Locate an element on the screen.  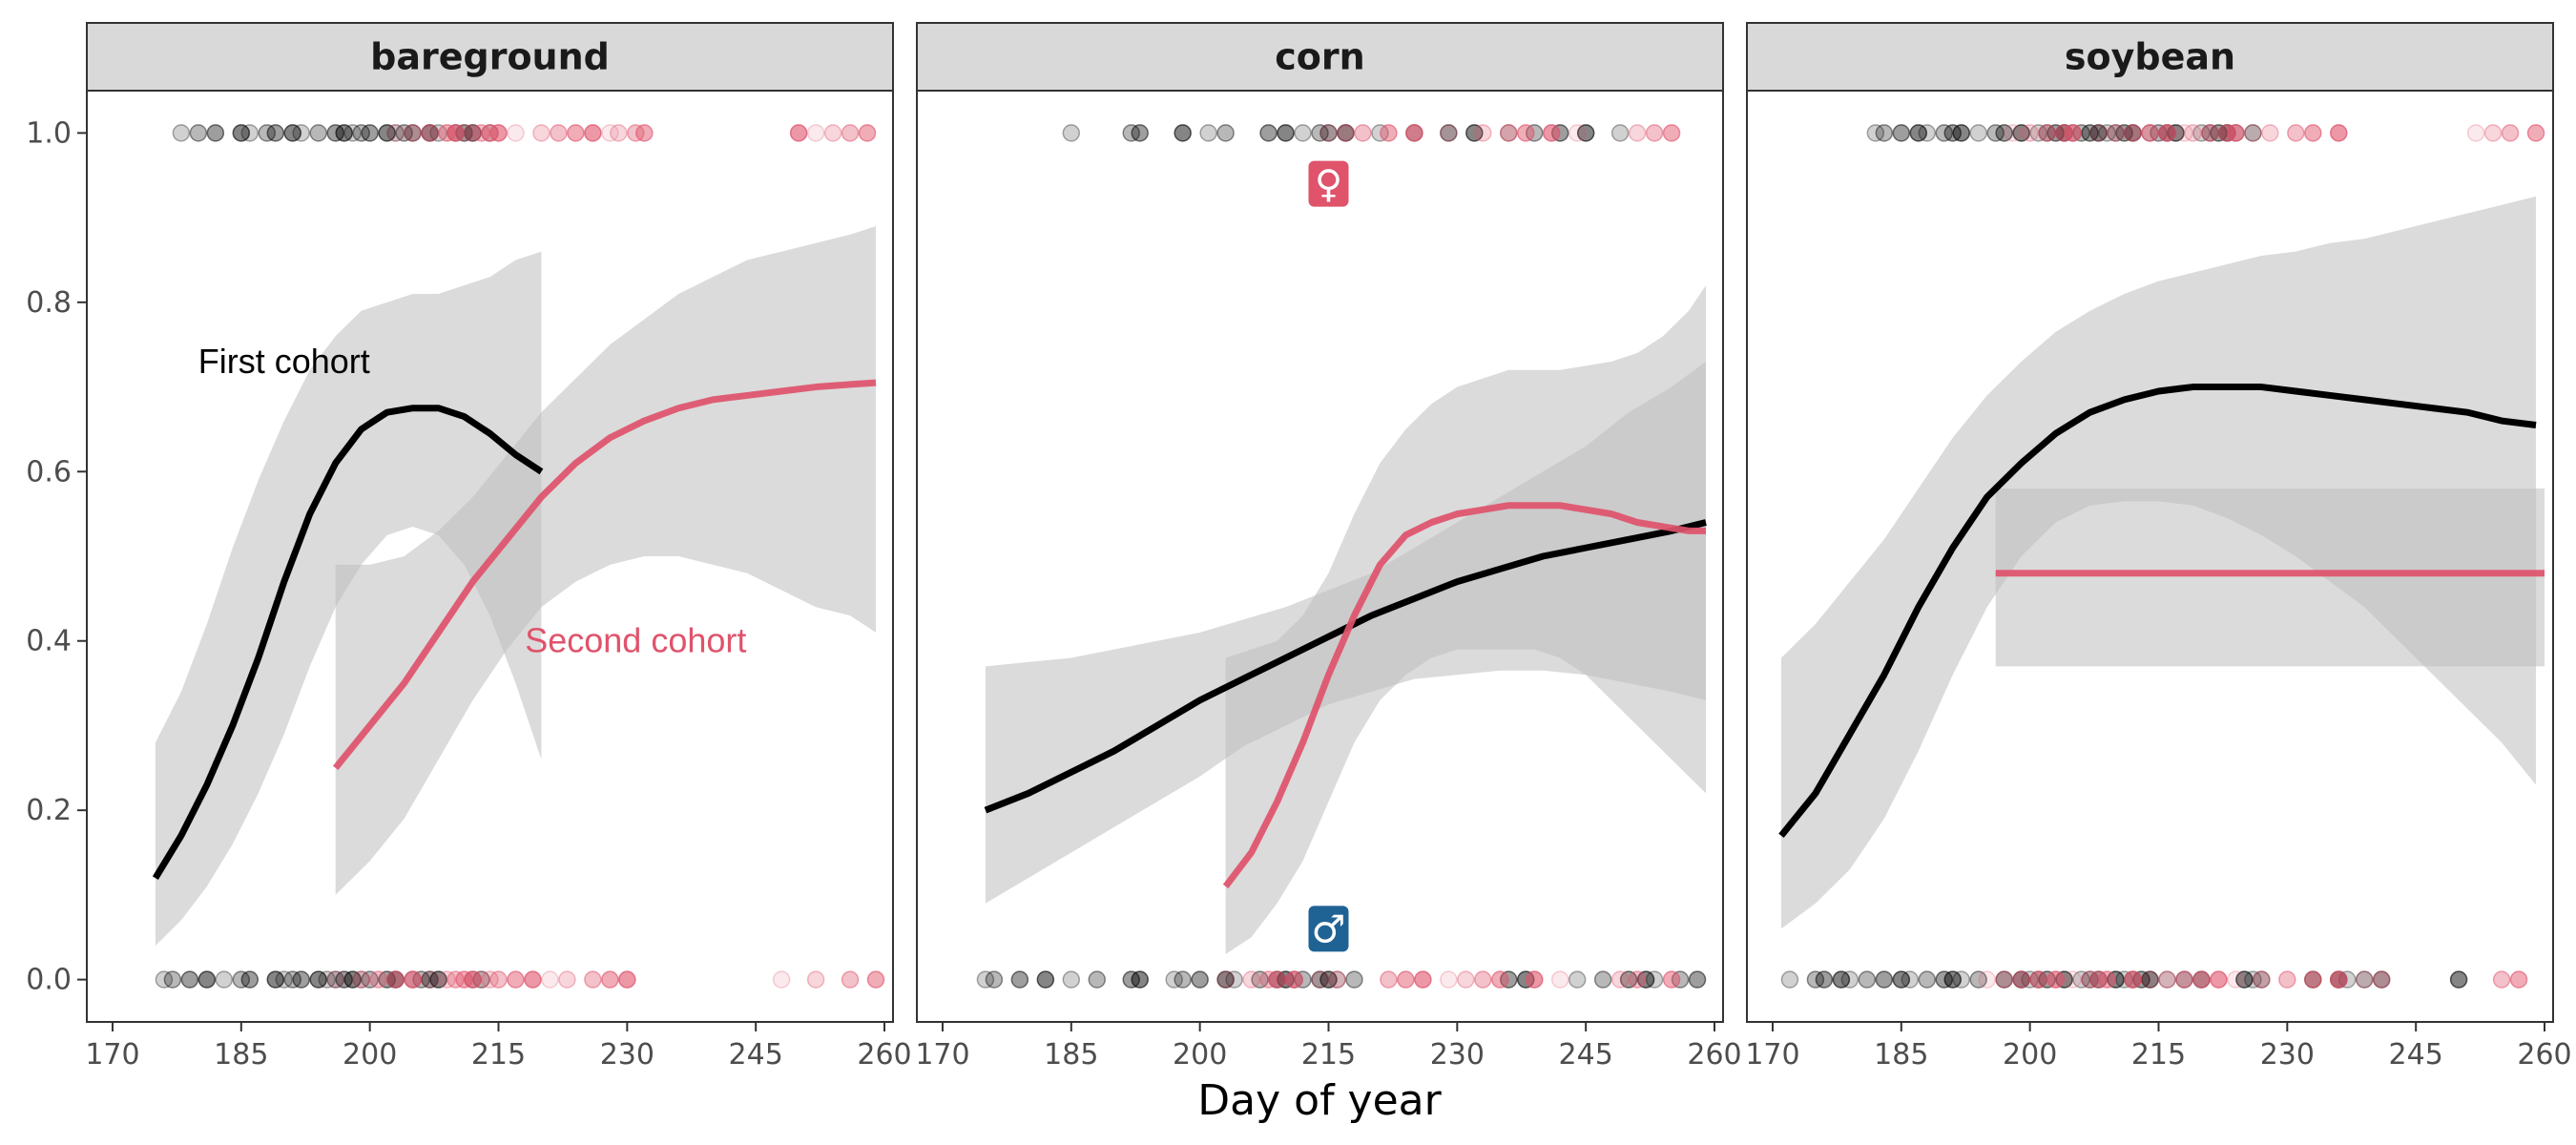
female-symbol-badge is located at coordinates (1328, 184).